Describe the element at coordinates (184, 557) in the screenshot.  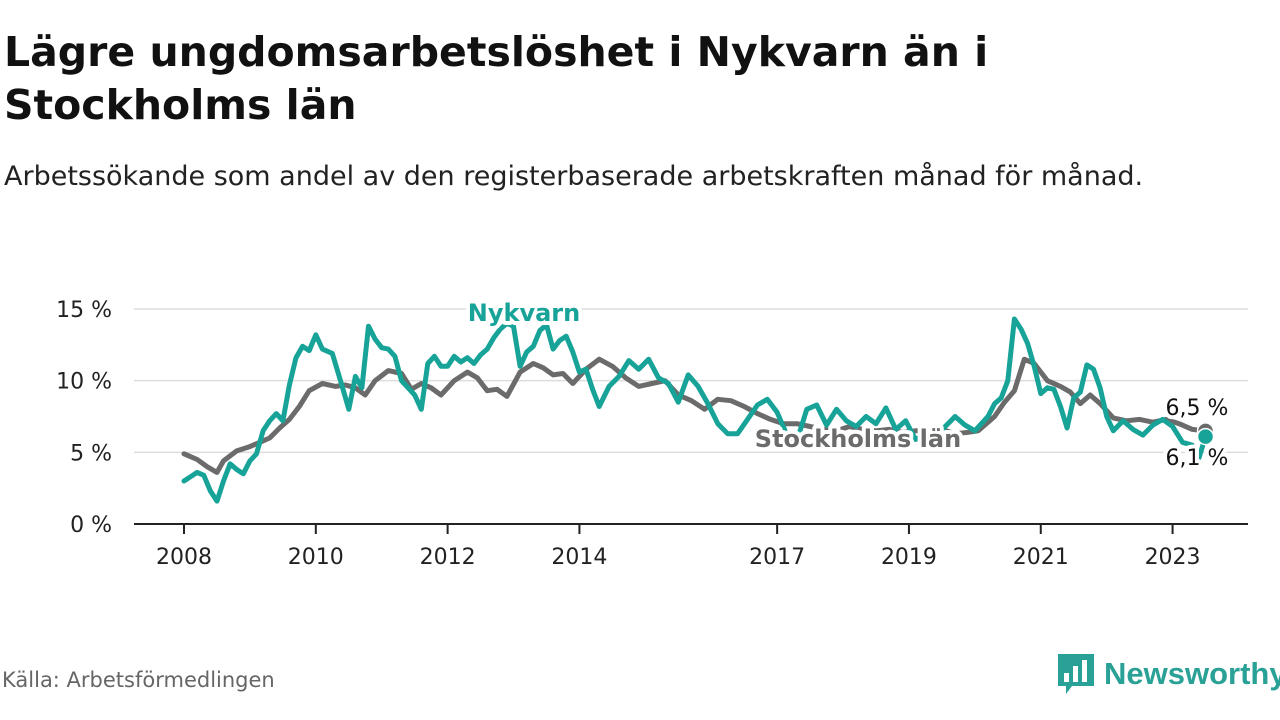
I see `x-tick-label: 2008` at that location.